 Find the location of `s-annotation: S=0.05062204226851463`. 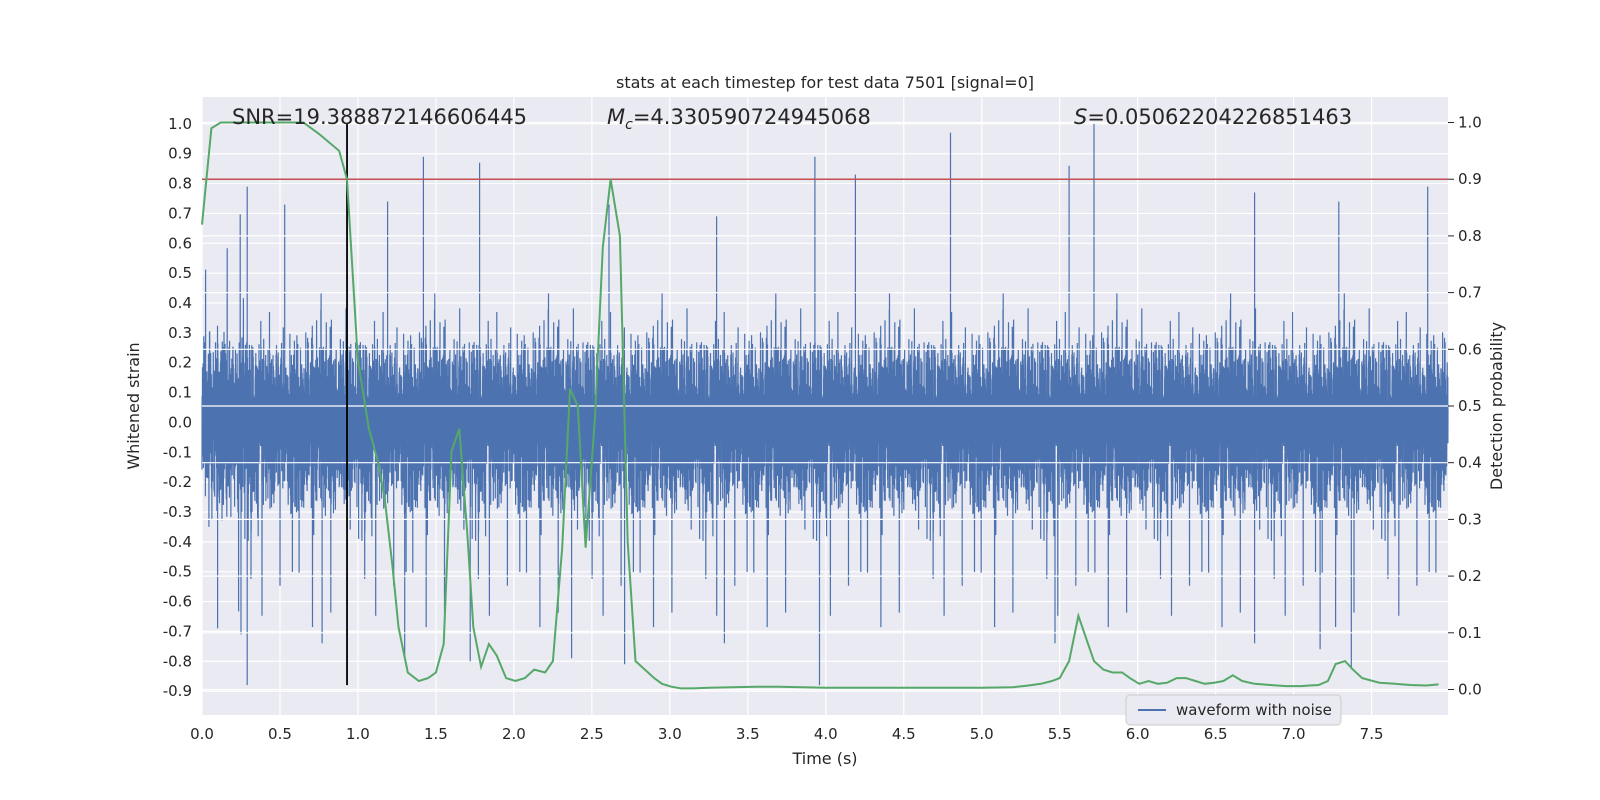

s-annotation: S=0.05062204226851463 is located at coordinates (1213, 117).